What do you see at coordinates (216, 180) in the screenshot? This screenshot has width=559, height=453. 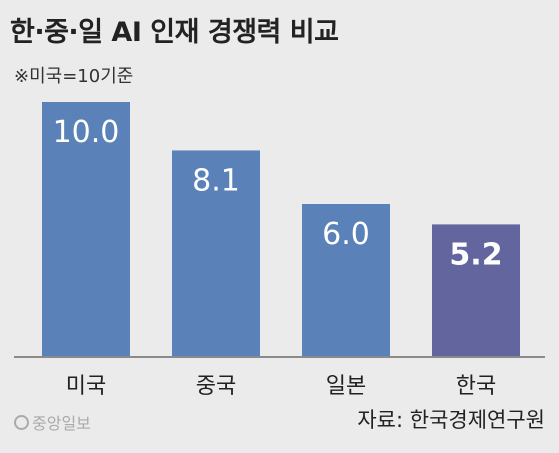 I see `bar-value-label: 8.1` at bounding box center [216, 180].